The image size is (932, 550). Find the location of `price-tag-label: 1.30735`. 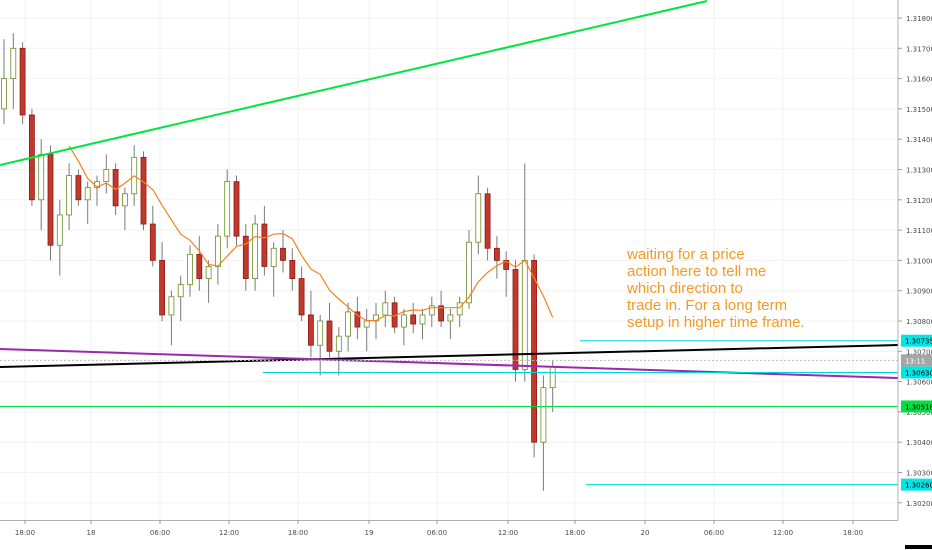

price-tag-label: 1.30735 is located at coordinates (918, 342).